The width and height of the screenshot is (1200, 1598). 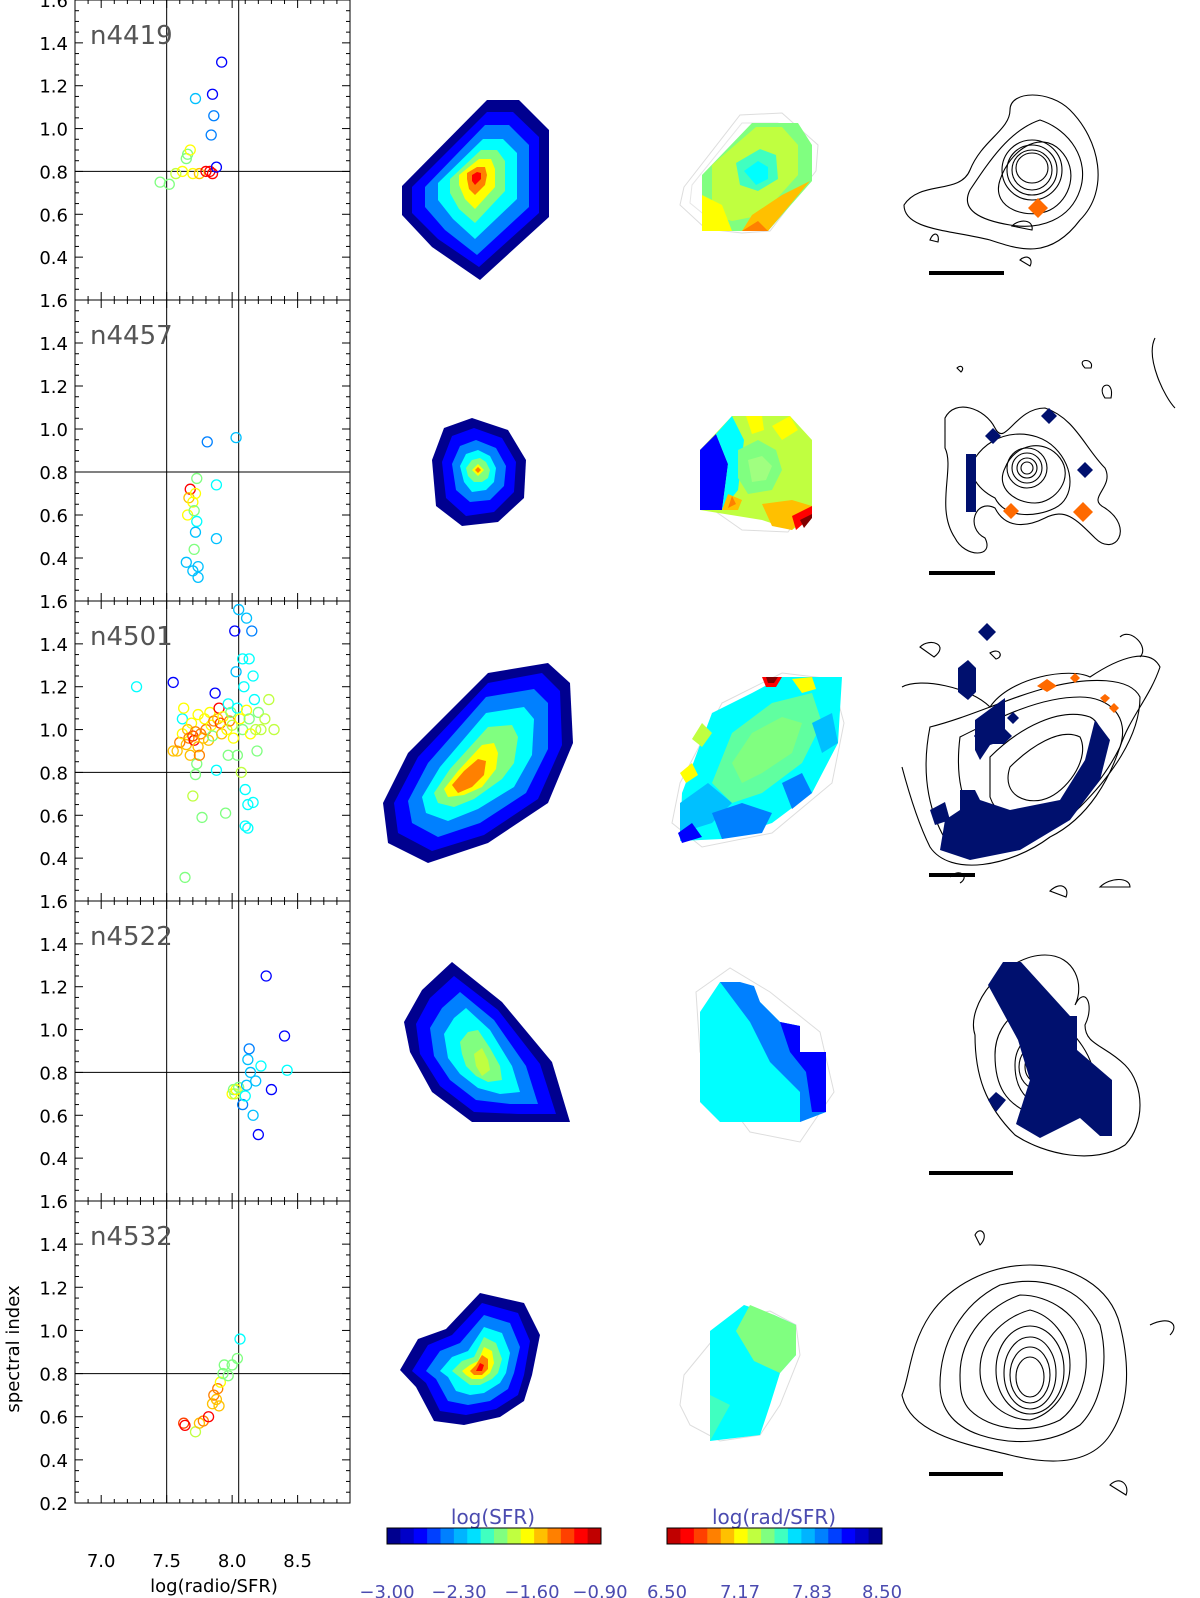 What do you see at coordinates (13, 1349) in the screenshot?
I see `y-axis-title: spectral index` at bounding box center [13, 1349].